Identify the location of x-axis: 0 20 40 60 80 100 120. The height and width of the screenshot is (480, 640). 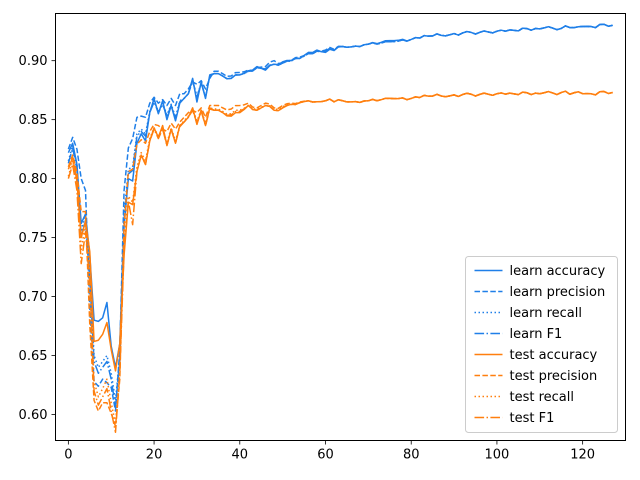
(329, 451).